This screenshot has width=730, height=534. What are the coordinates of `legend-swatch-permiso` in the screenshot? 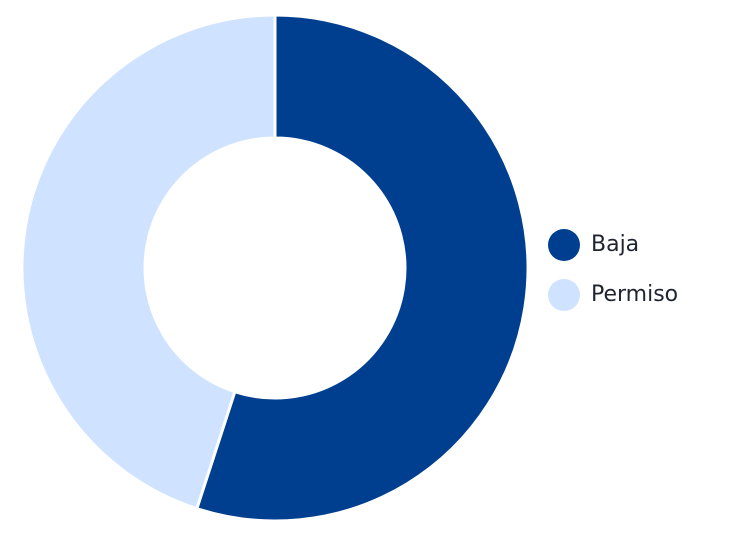 It's located at (564, 295).